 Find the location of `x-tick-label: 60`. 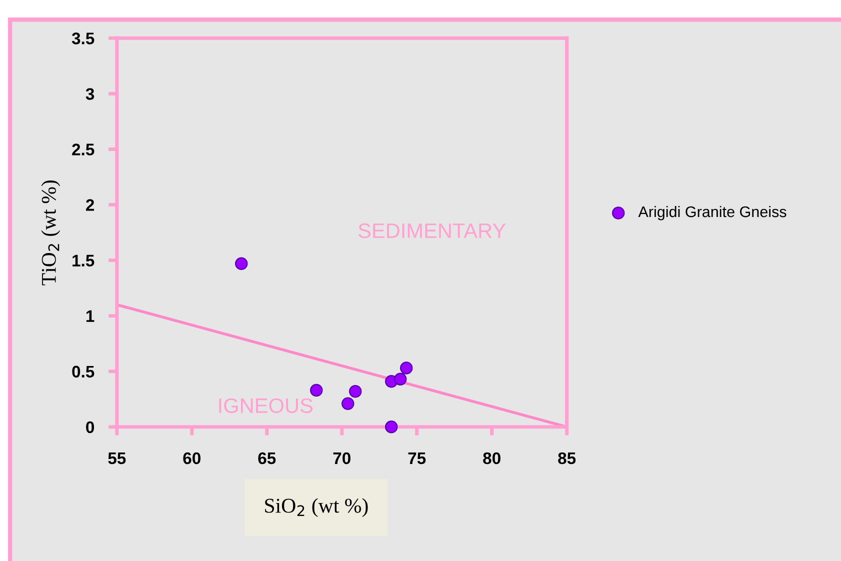

x-tick-label: 60 is located at coordinates (191, 458).